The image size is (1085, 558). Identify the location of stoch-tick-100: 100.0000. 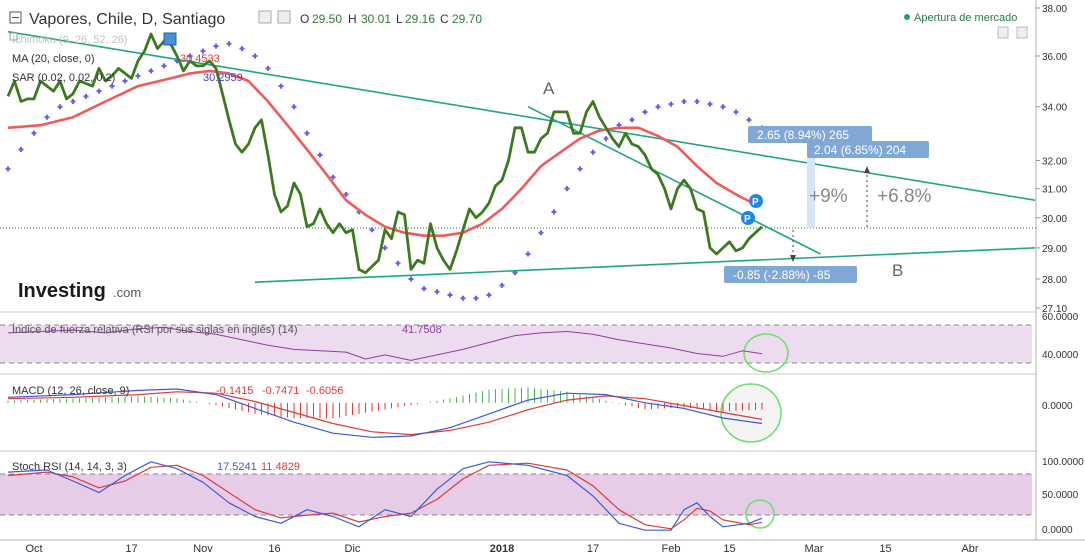
(1063, 462).